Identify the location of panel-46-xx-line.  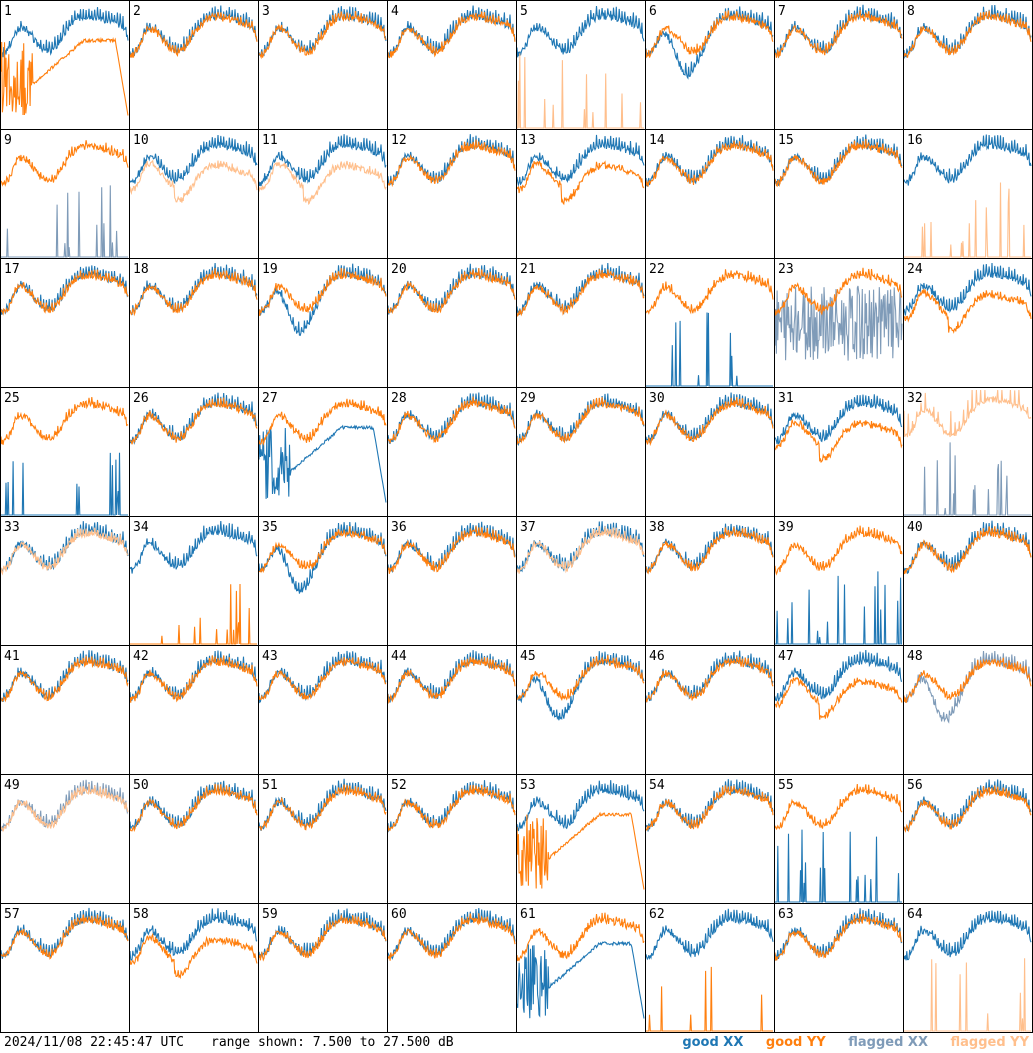
(709, 676).